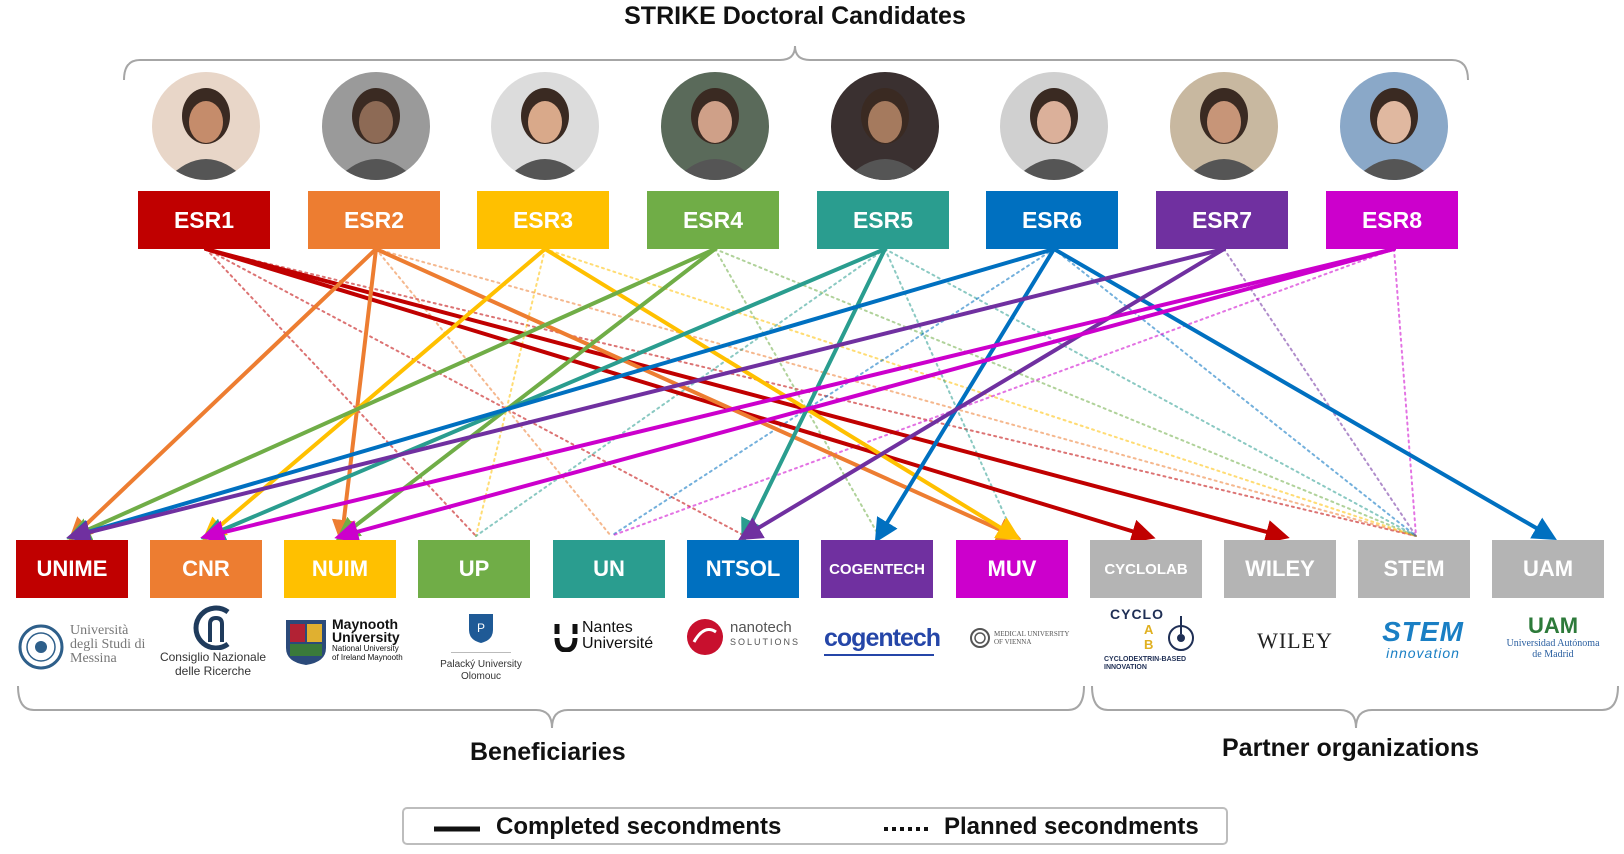 This screenshot has width=1624, height=854. What do you see at coordinates (551, 707) in the screenshot?
I see `beneficiaries-brace` at bounding box center [551, 707].